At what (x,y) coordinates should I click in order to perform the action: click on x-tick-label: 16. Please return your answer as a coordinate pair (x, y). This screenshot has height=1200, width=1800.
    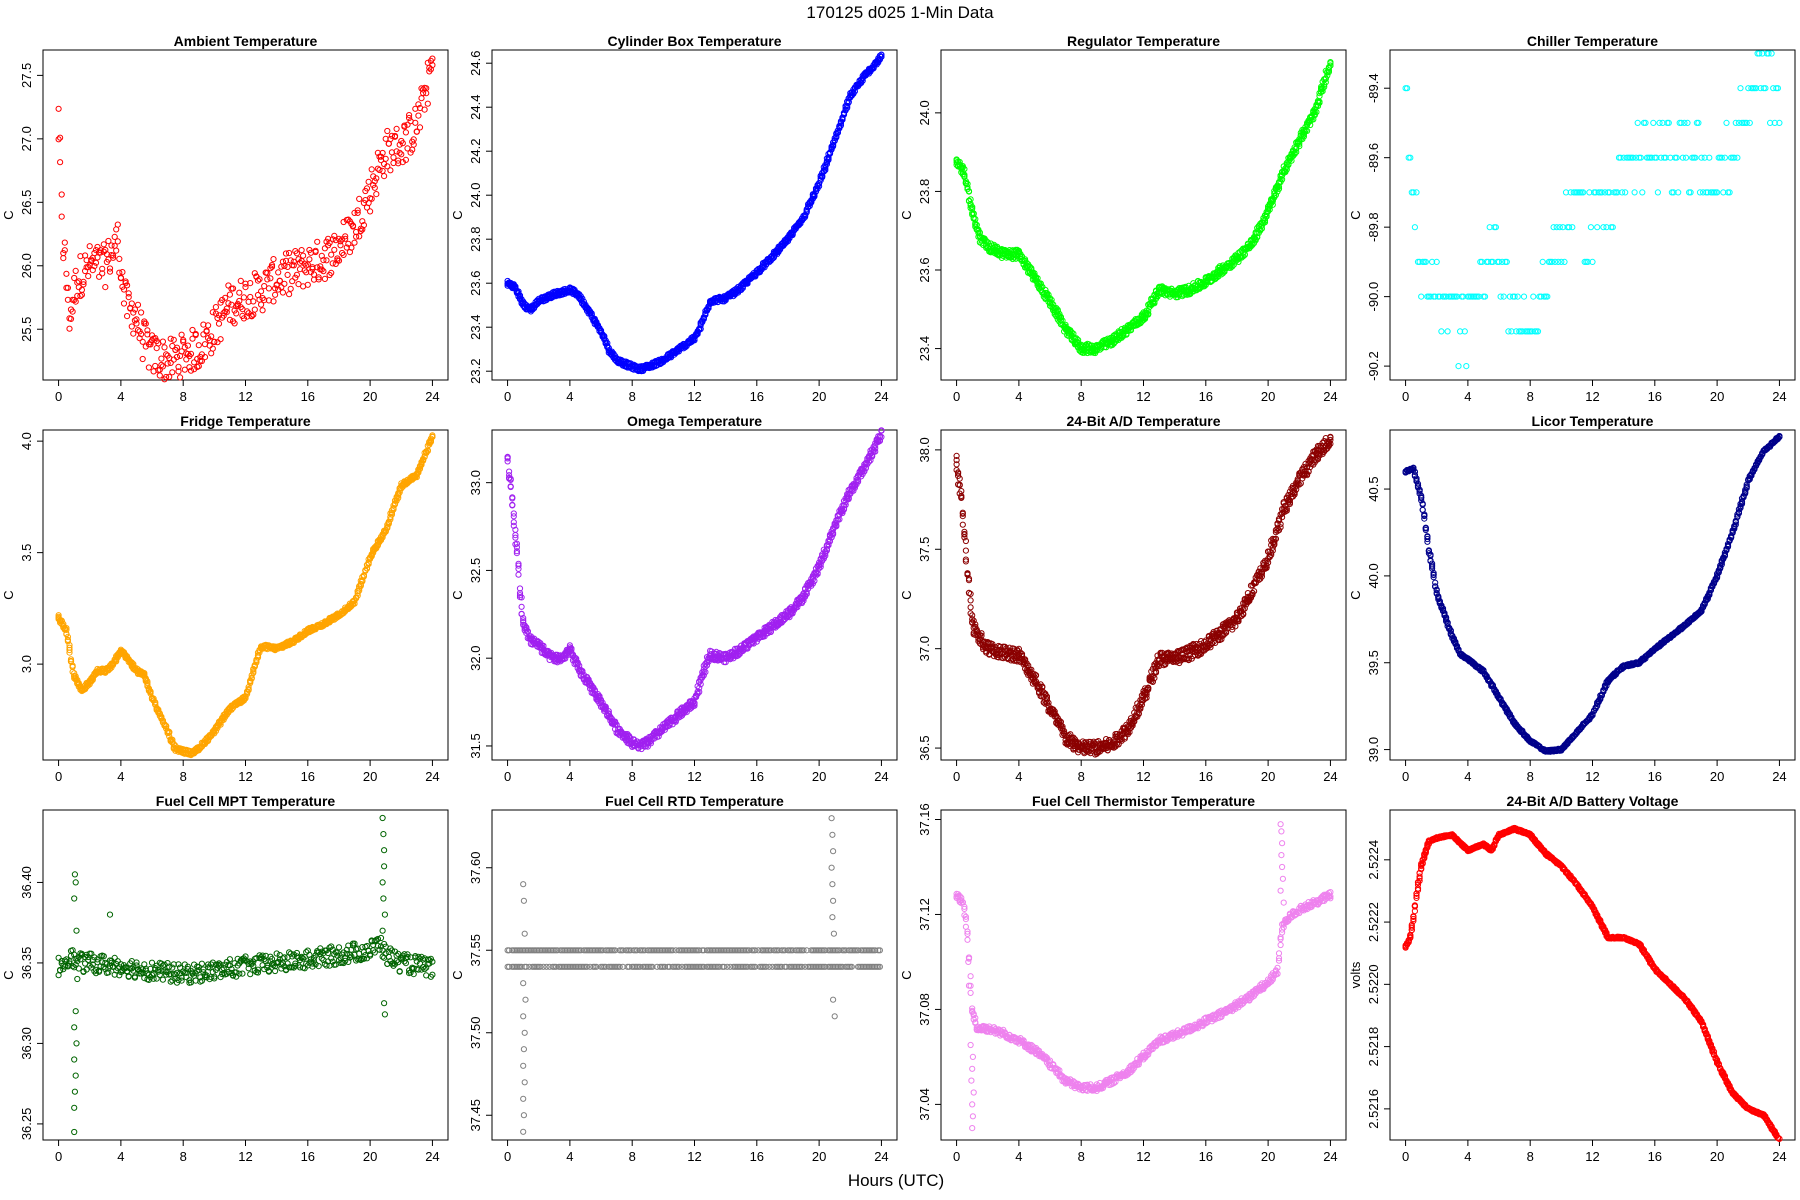
    Looking at the image, I should click on (1206, 776).